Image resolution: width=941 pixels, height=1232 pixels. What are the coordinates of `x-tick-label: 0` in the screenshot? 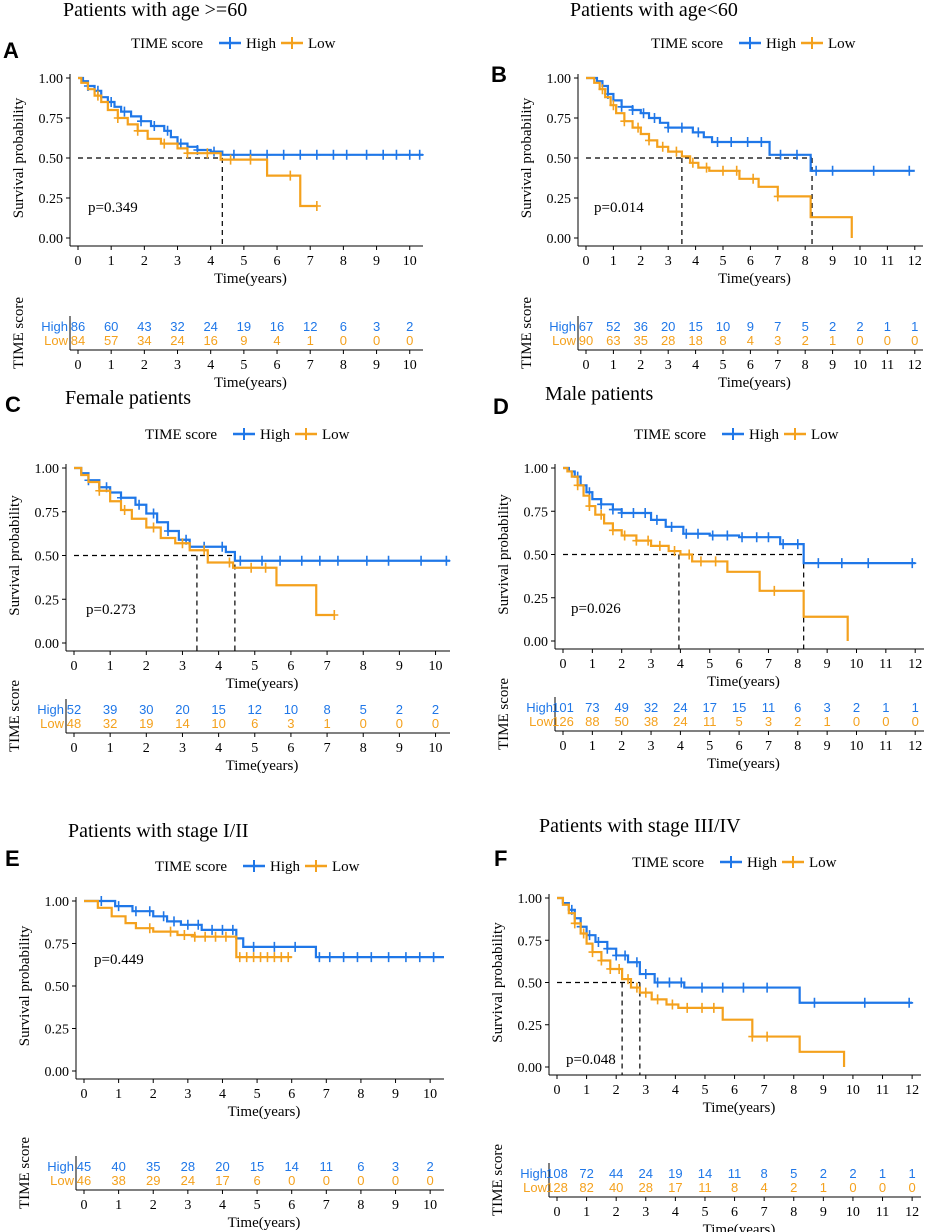 It's located at (78, 261).